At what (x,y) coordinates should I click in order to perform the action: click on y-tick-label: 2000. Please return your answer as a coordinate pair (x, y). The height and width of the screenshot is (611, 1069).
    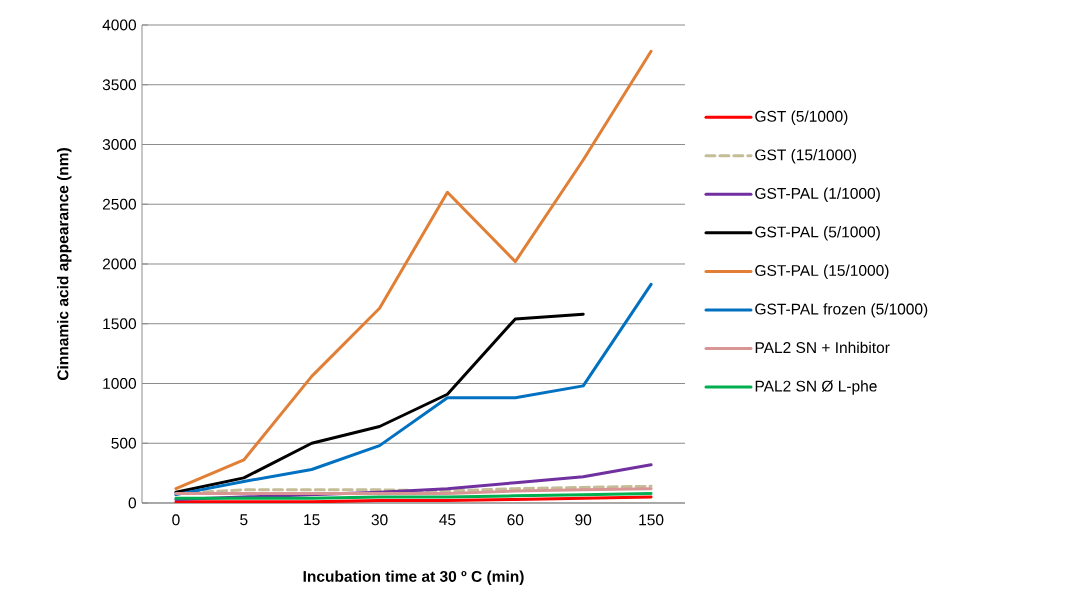
    Looking at the image, I should click on (119, 264).